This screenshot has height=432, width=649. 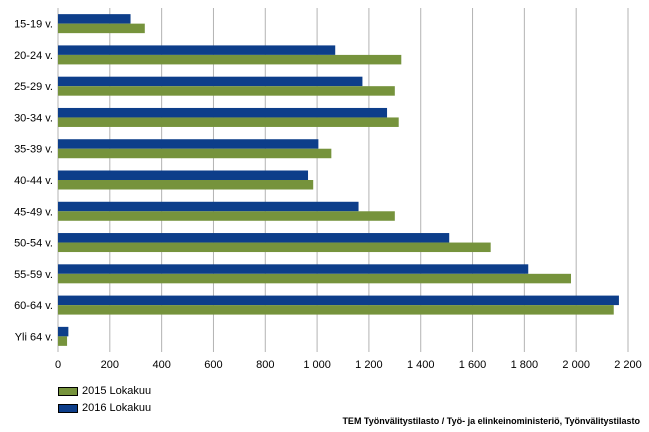 I want to click on x-tick-label: 2 000, so click(x=576, y=365).